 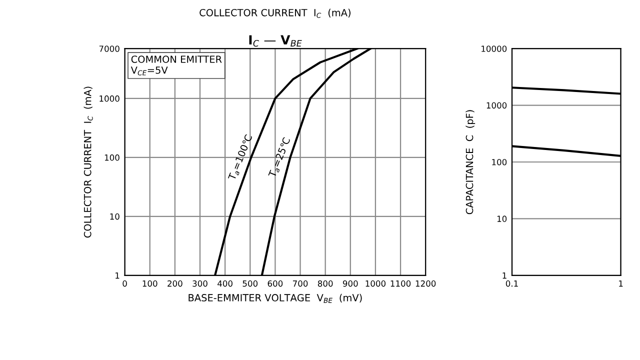 What do you see at coordinates (241, 158) in the screenshot?
I see `text: T$_{a}$=100℃` at bounding box center [241, 158].